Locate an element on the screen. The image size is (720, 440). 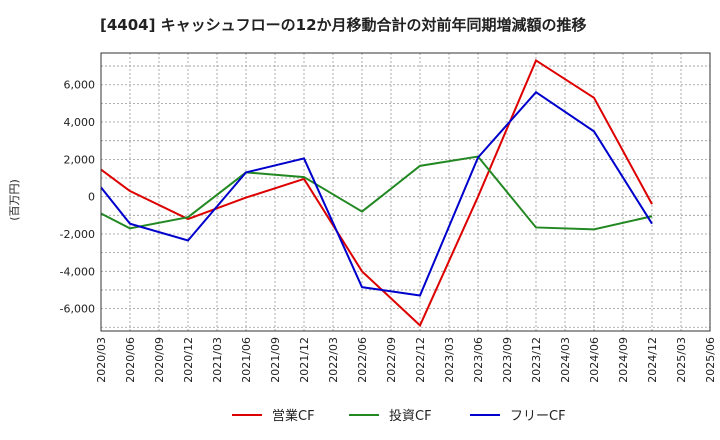
x-tick-label: 2022/09 is located at coordinates (391, 360).